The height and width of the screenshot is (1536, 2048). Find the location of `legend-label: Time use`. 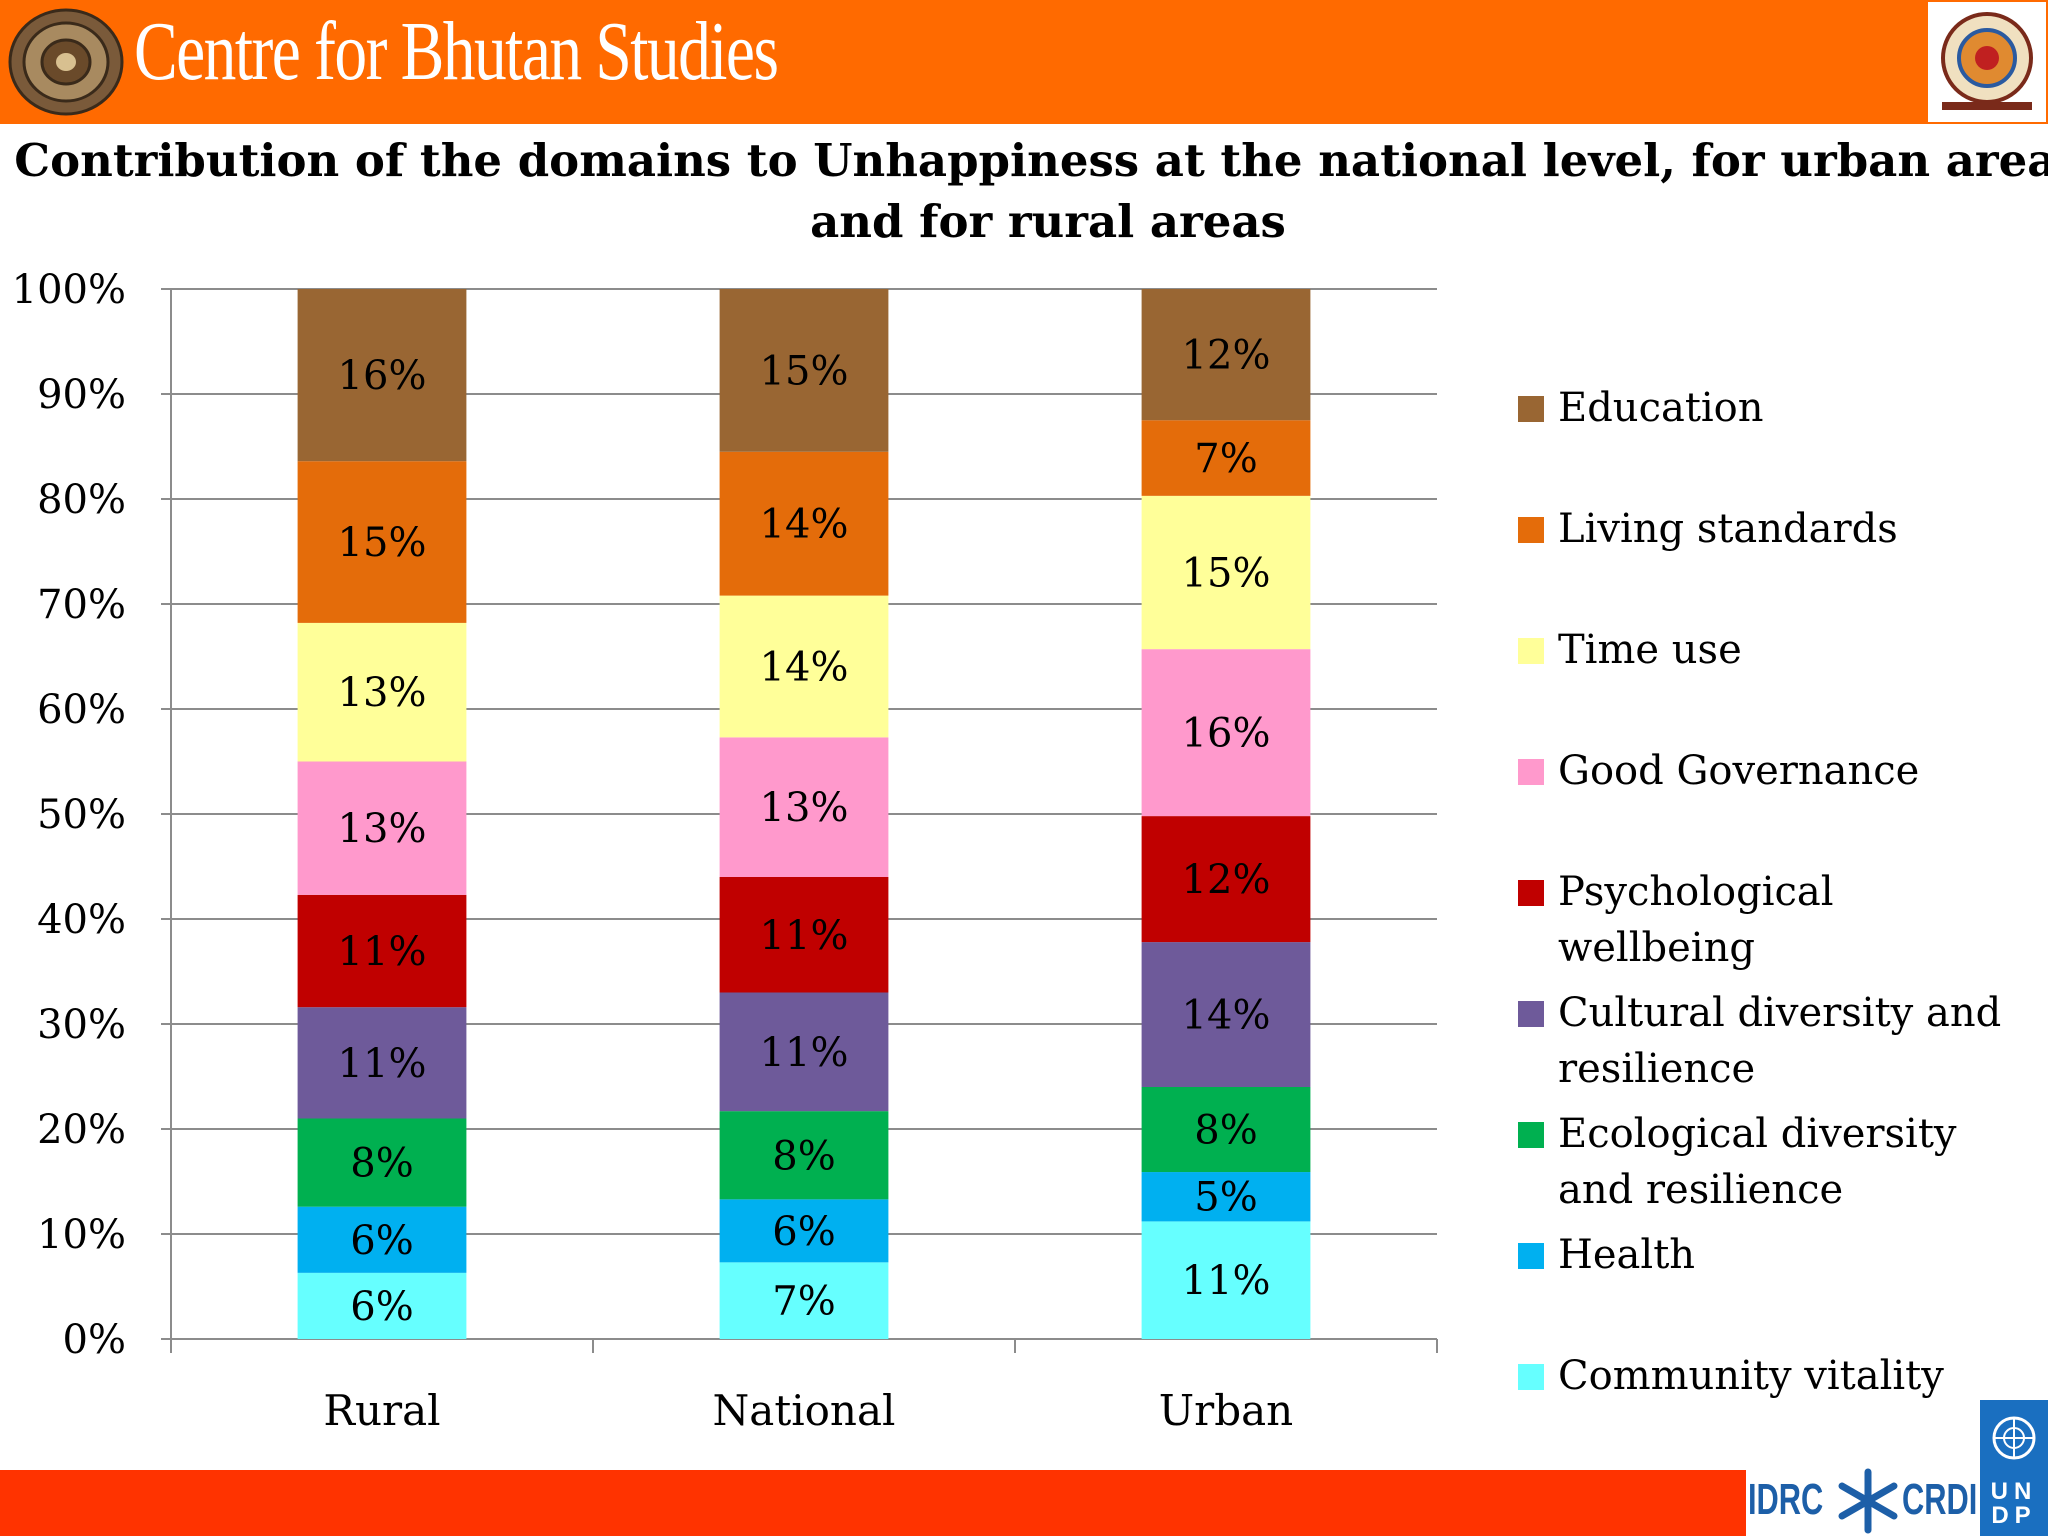

legend-label: Time use is located at coordinates (1650, 650).